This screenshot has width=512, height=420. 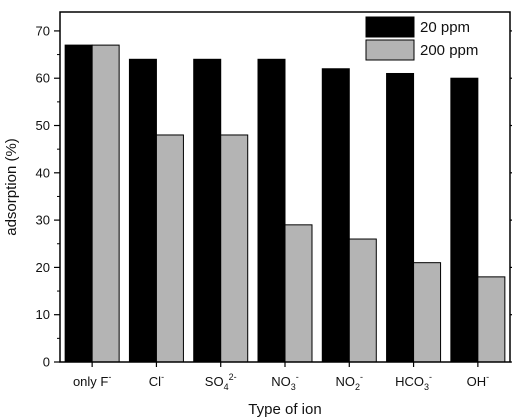 What do you see at coordinates (390, 50) in the screenshot?
I see `legend-swatch-200ppm` at bounding box center [390, 50].